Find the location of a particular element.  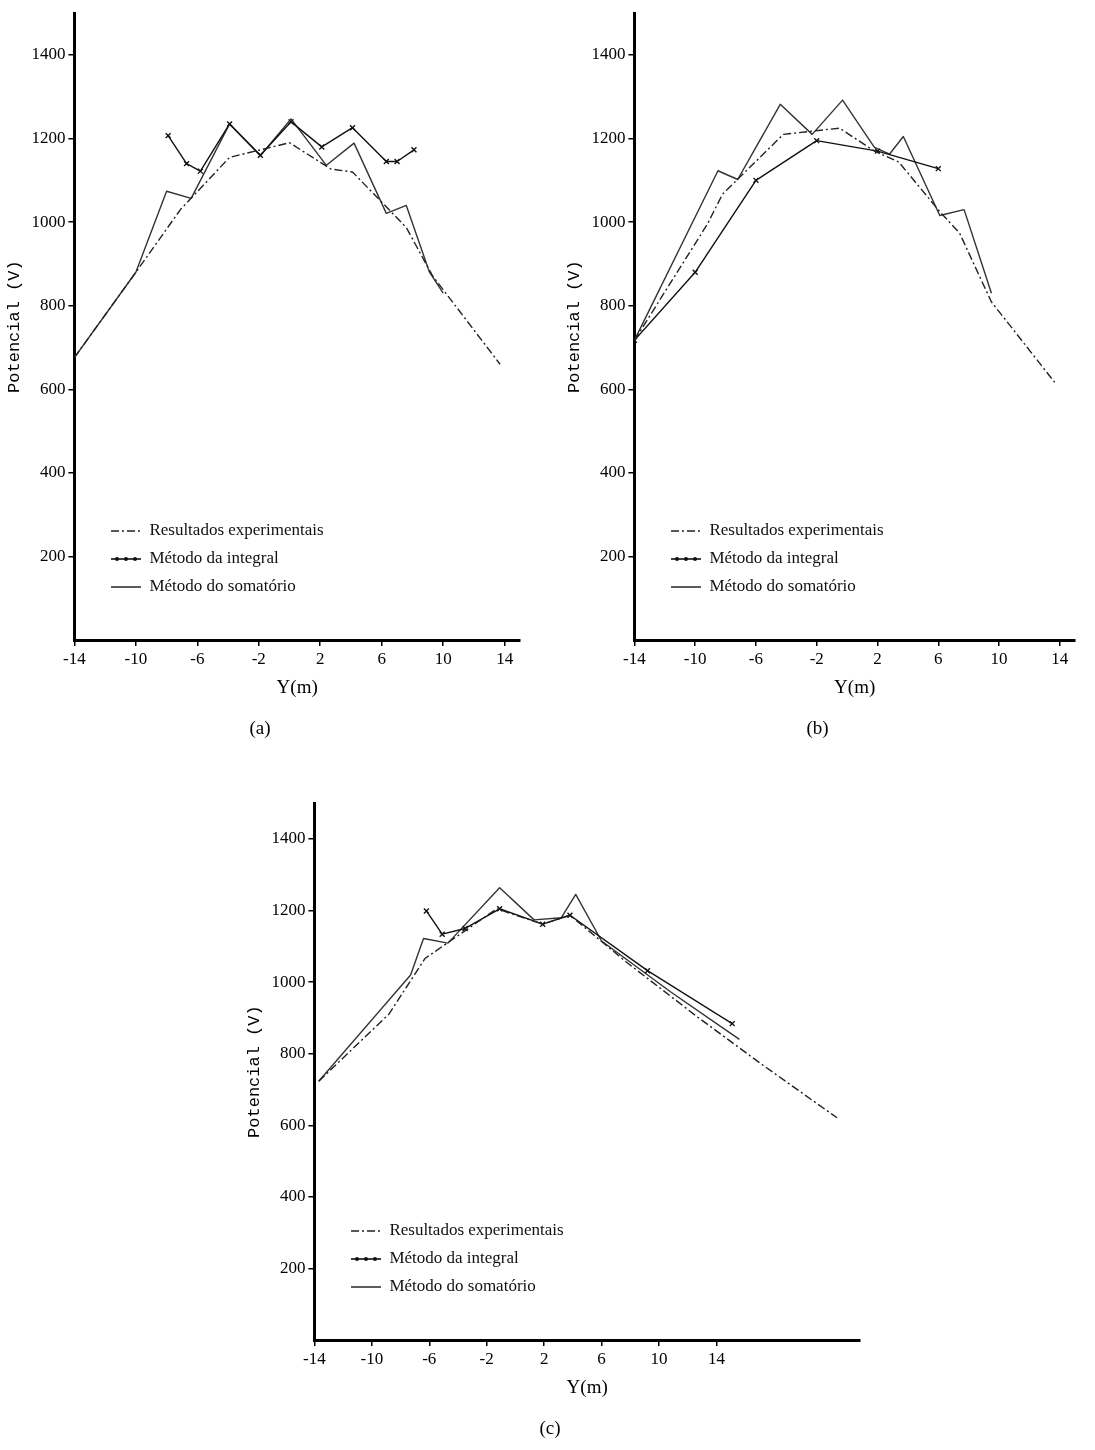

text: (b) is located at coordinates (817, 727).